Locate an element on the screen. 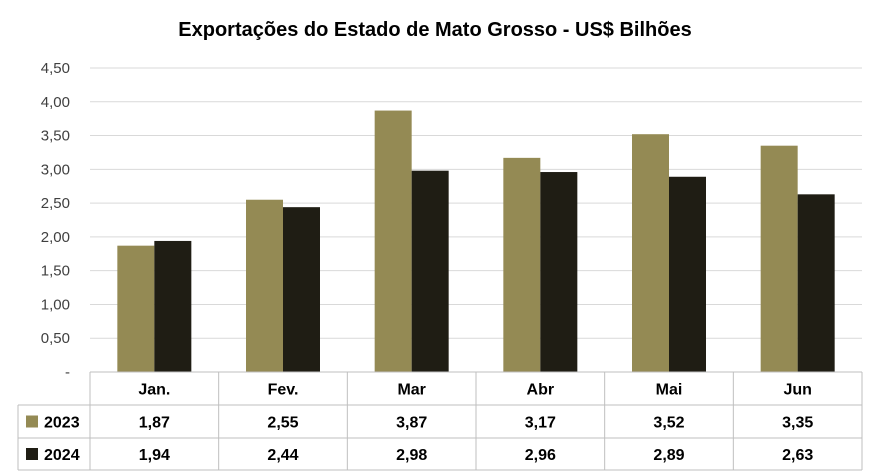 The width and height of the screenshot is (877, 476). y-tick-label: 2,00 is located at coordinates (55, 237).